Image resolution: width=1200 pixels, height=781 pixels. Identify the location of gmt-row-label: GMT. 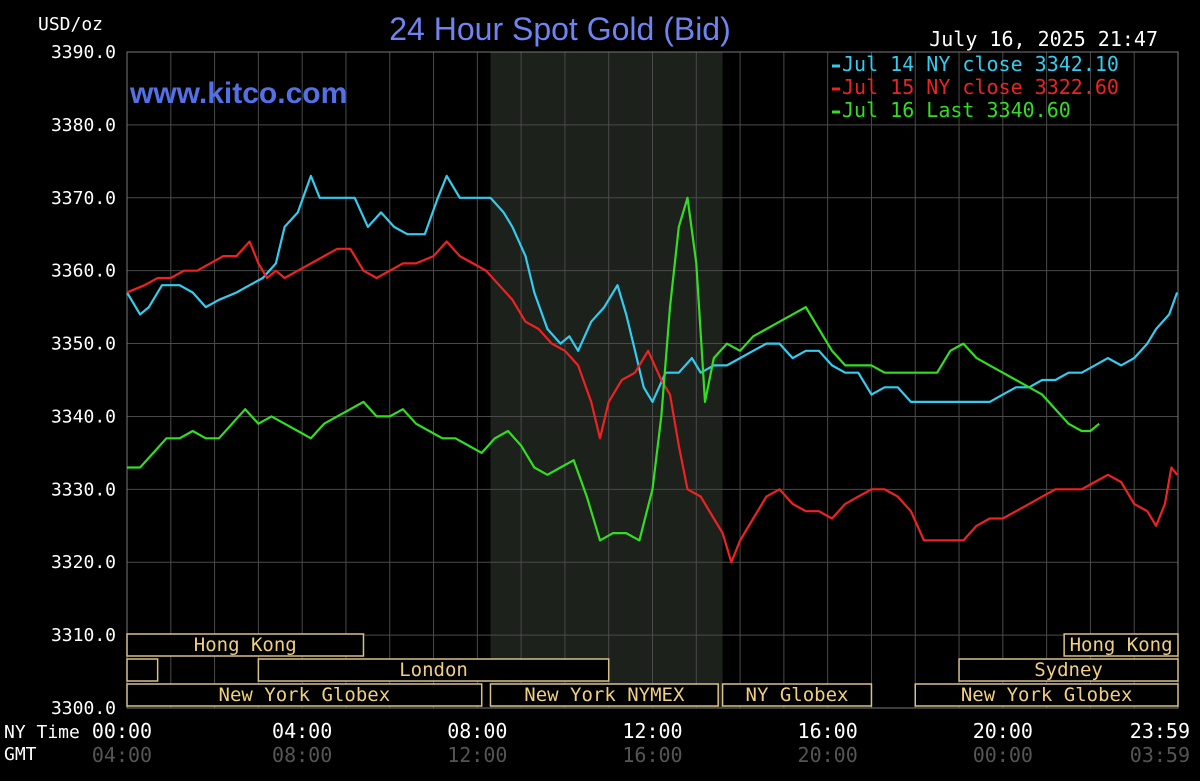
(20, 754).